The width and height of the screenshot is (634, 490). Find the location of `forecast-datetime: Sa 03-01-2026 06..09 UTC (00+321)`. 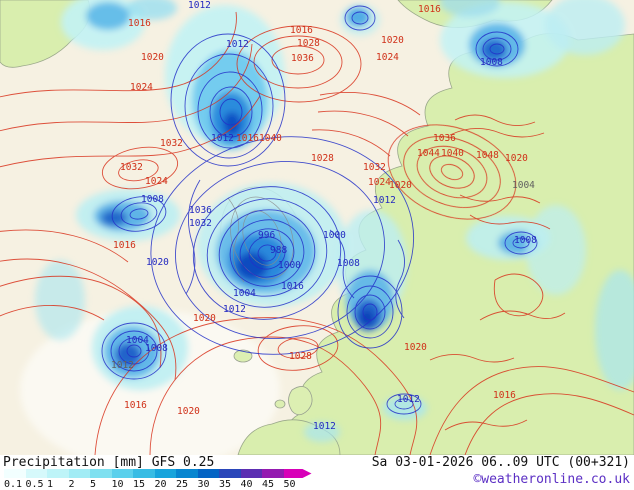

forecast-datetime: Sa 03-01-2026 06..09 UTC (00+321) is located at coordinates (500, 462).